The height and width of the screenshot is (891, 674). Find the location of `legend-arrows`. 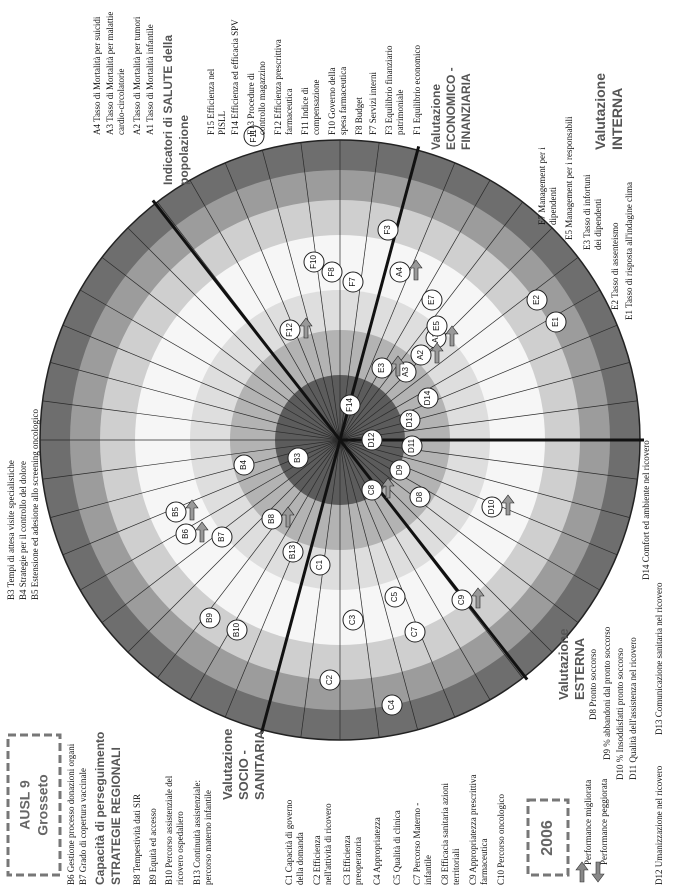

legend-arrows is located at coordinates (590, 872).